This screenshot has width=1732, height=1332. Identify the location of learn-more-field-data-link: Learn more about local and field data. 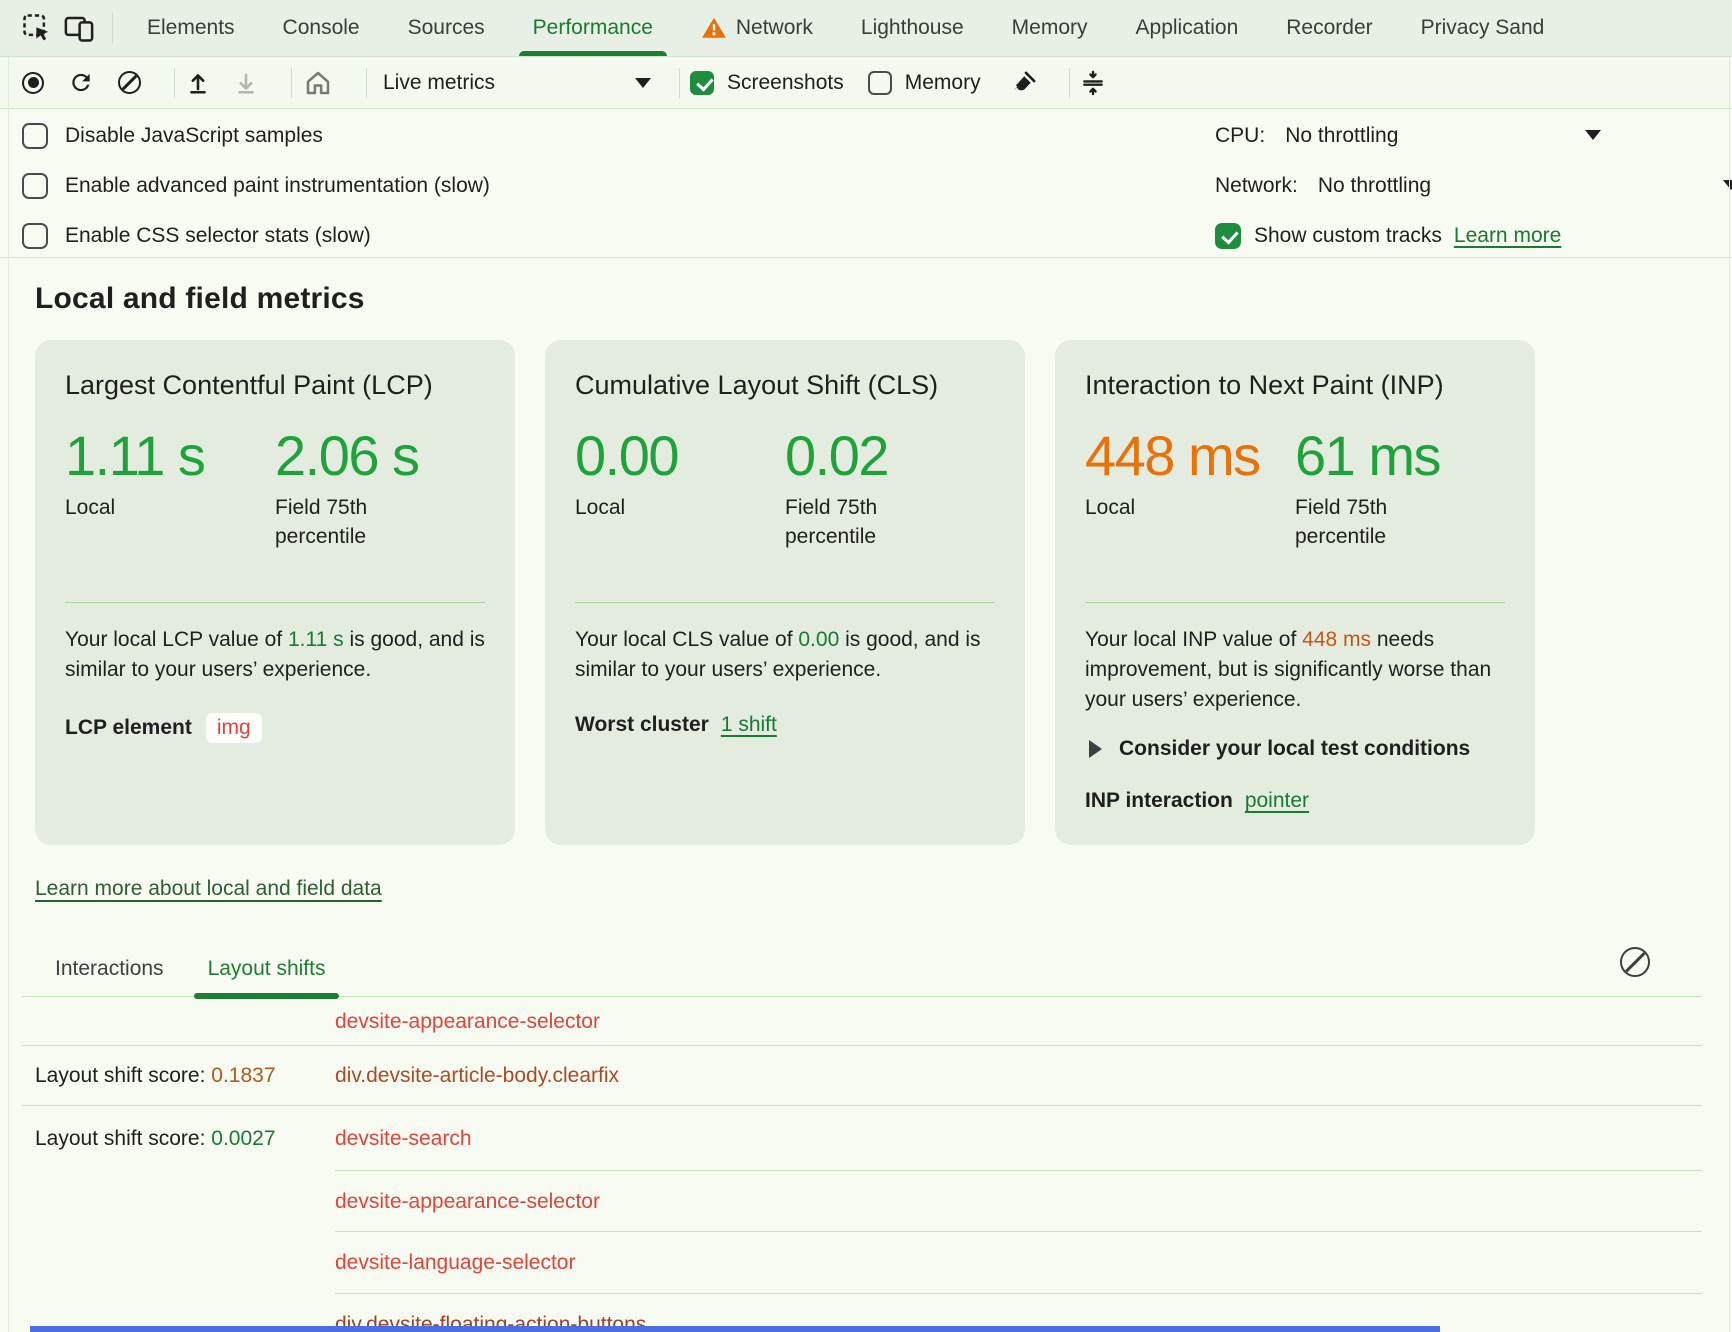
(208, 888).